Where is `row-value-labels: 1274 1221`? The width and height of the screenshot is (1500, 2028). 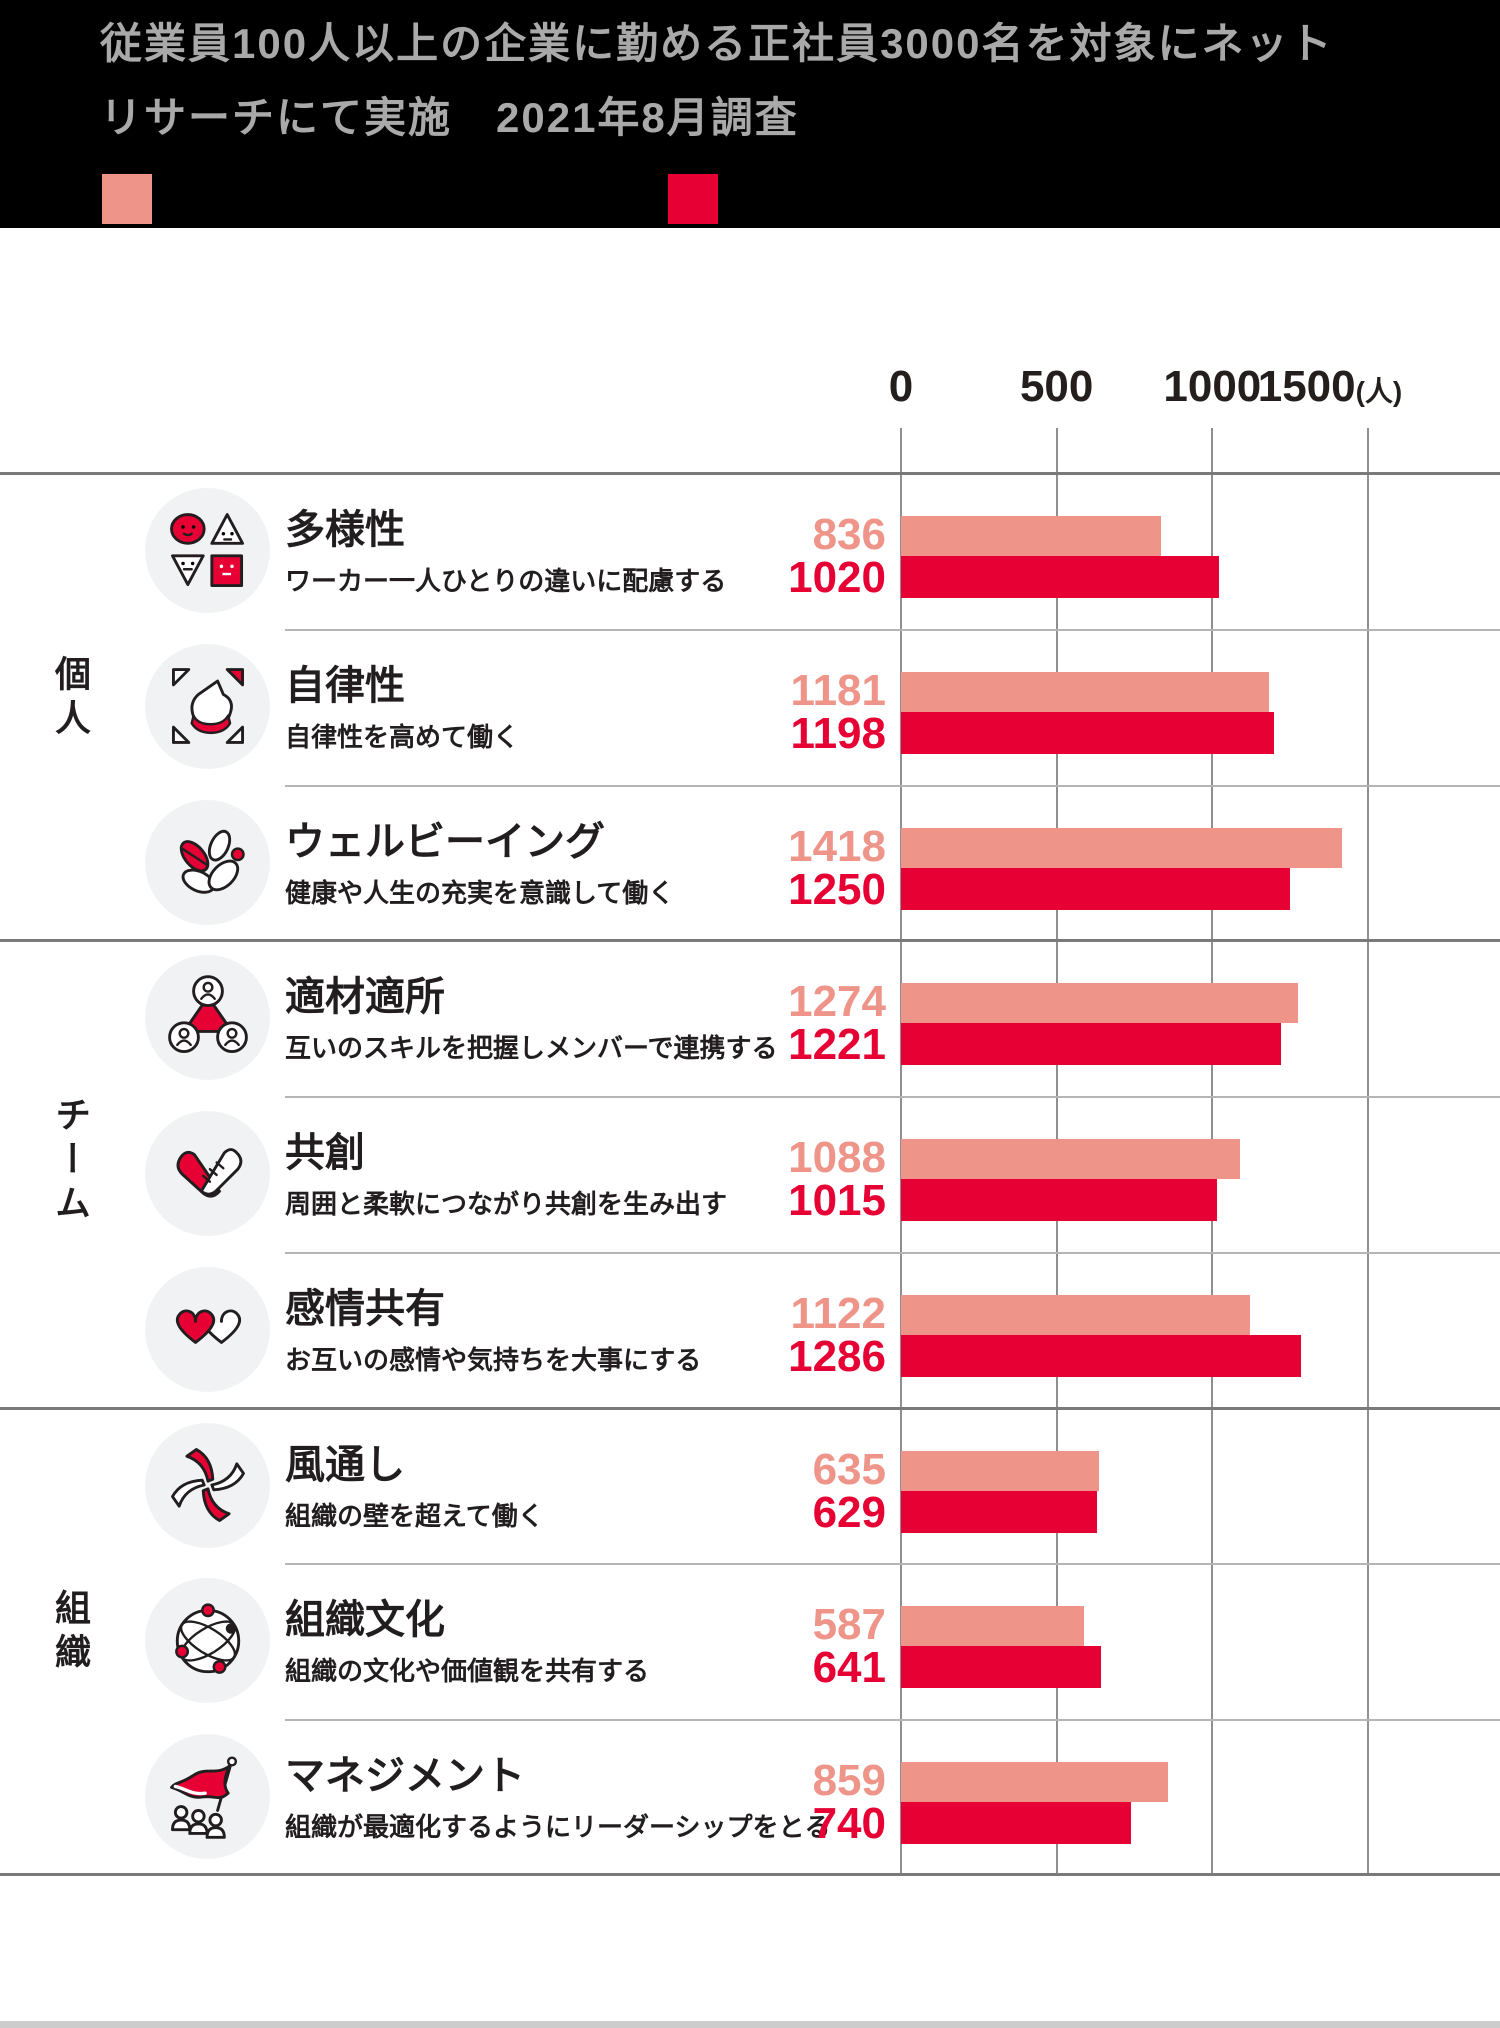
row-value-labels: 1274 1221 is located at coordinates (723, 1023).